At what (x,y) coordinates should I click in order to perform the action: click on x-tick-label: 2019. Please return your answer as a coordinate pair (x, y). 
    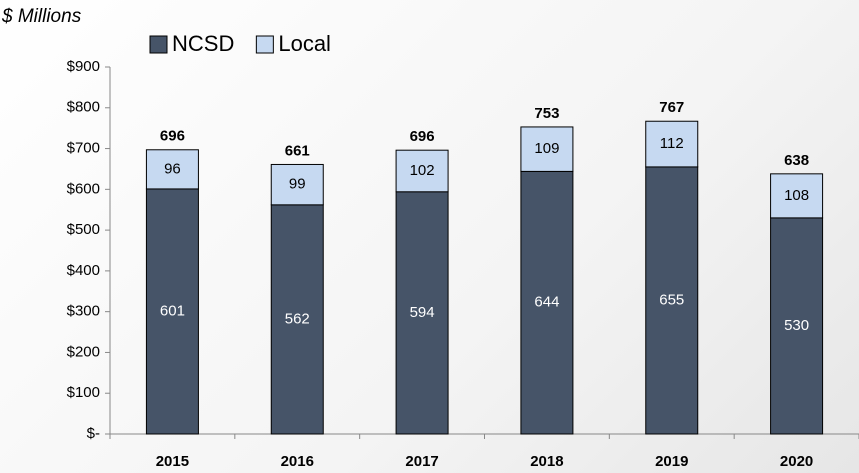
    Looking at the image, I should click on (671, 461).